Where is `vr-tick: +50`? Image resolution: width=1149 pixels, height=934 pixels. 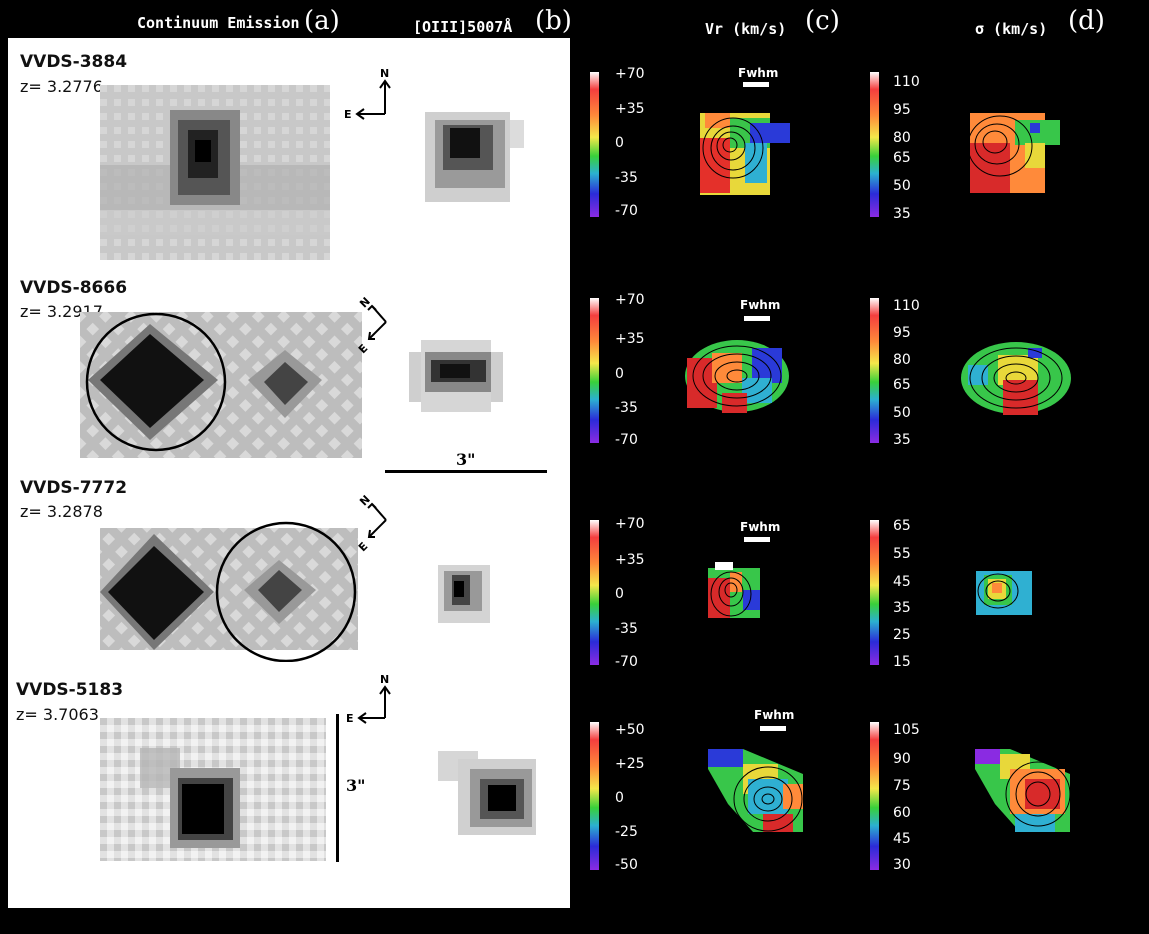
vr-tick: +50 is located at coordinates (630, 730).